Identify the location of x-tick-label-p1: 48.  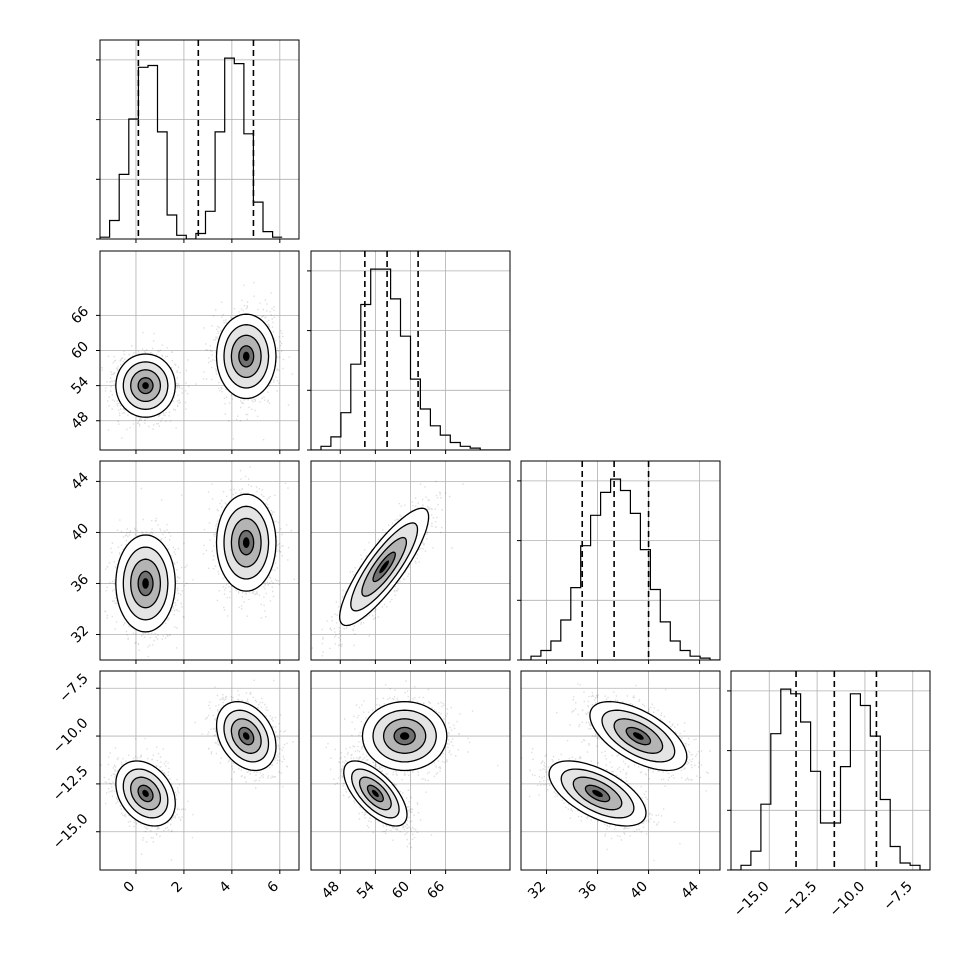
(331, 890).